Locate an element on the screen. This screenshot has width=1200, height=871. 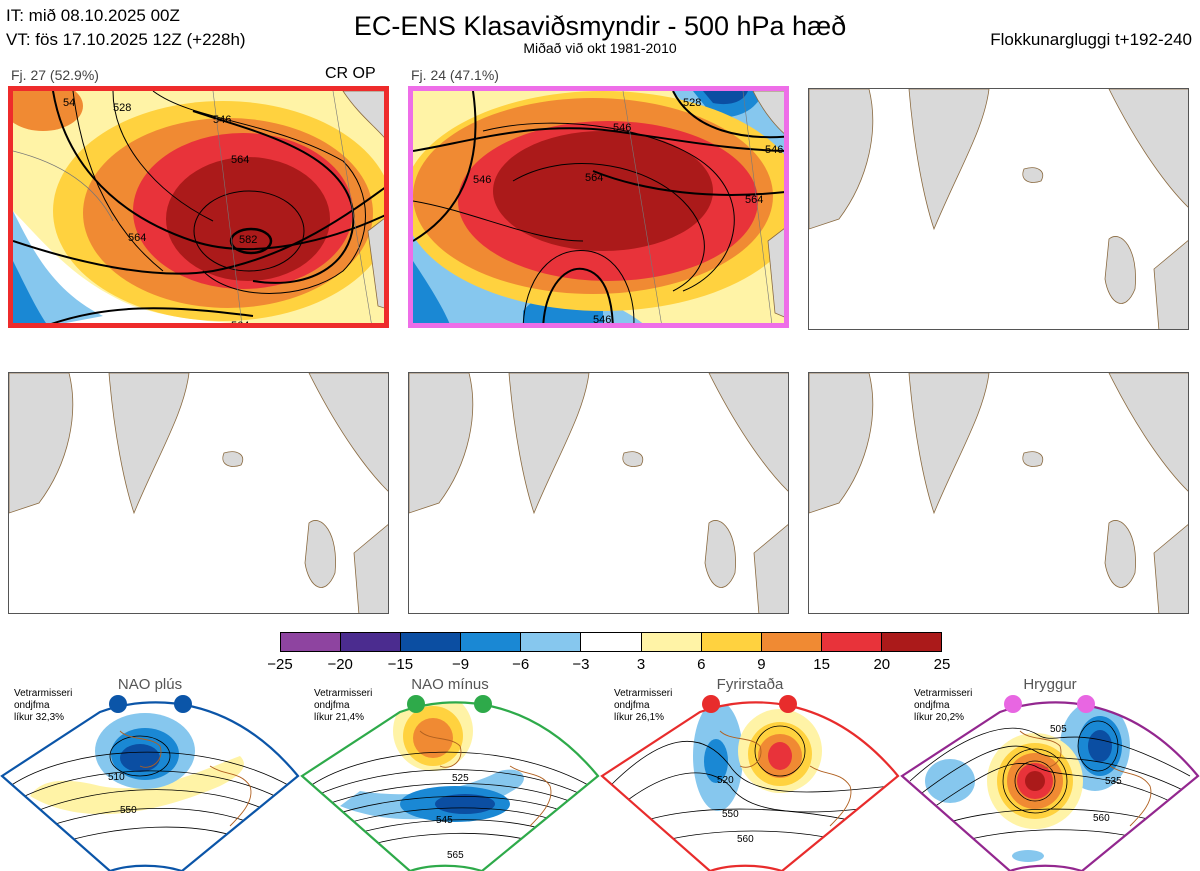
regime-title: NAO mínus is located at coordinates (450, 684).